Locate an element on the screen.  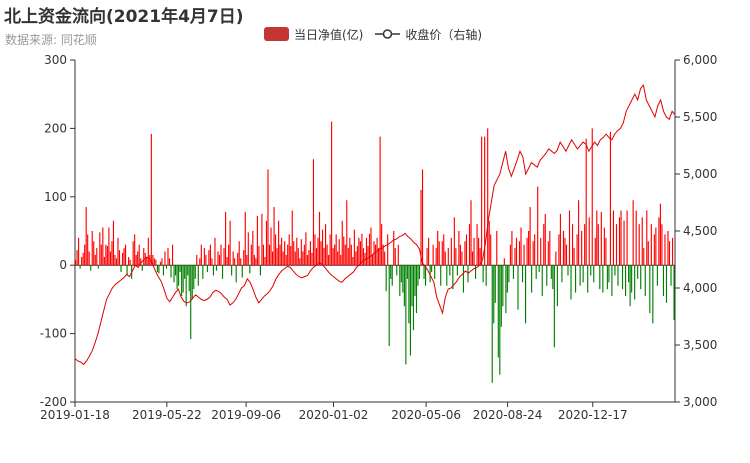
legend-item-line: 收盘价（右轴) is located at coordinates (428, 34).